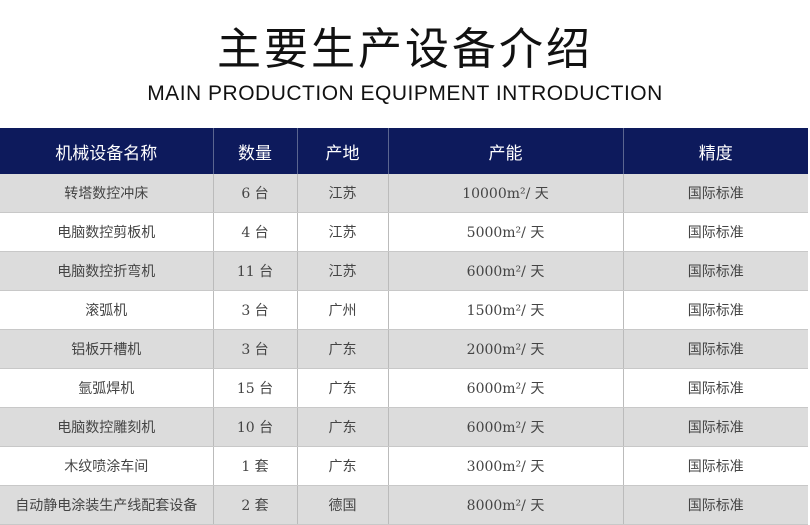  I want to click on table-row: 电脑数控折弯机 11 台江苏 6000m²/ 天国际标准, so click(404, 271).